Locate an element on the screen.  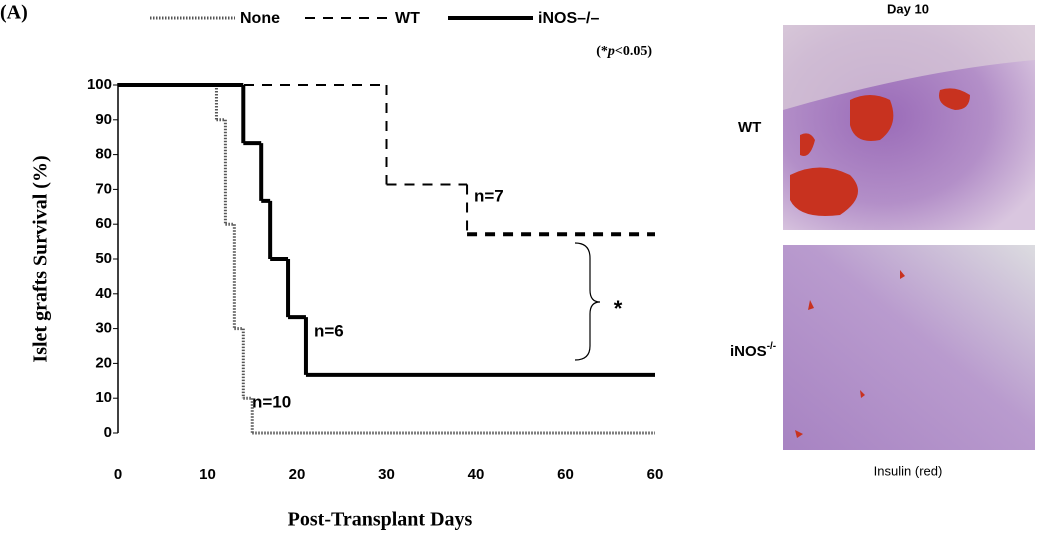
p-value: (*p<0.05) is located at coordinates (624, 51).